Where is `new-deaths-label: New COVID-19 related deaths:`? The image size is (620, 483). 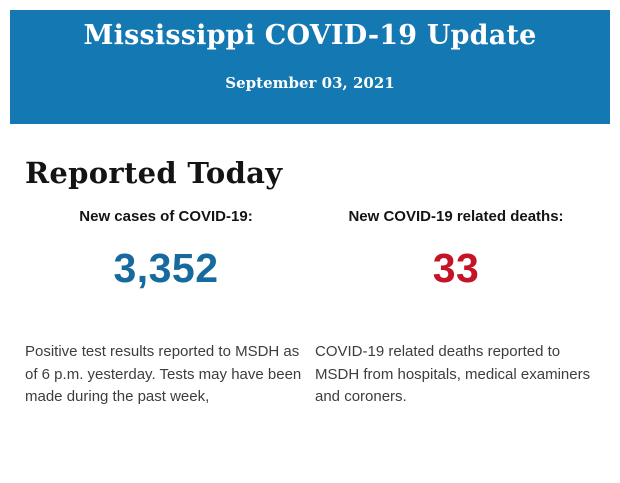
new-deaths-label: New COVID-19 related deaths: is located at coordinates (456, 216).